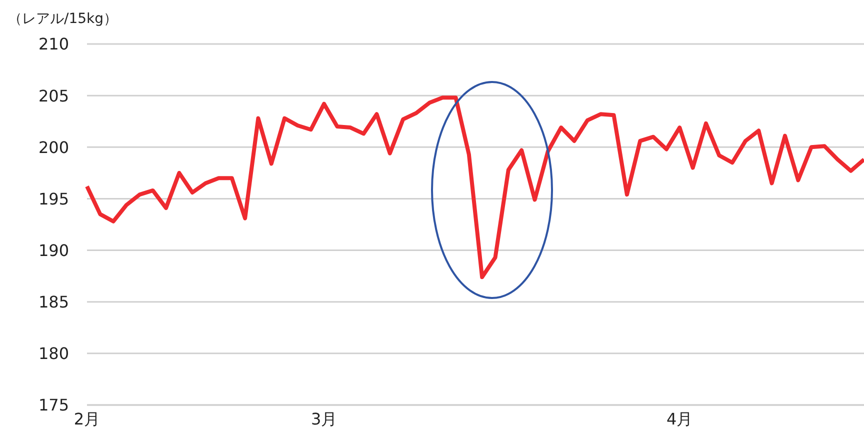  I want to click on y-tick-label: 210, so click(53, 44).